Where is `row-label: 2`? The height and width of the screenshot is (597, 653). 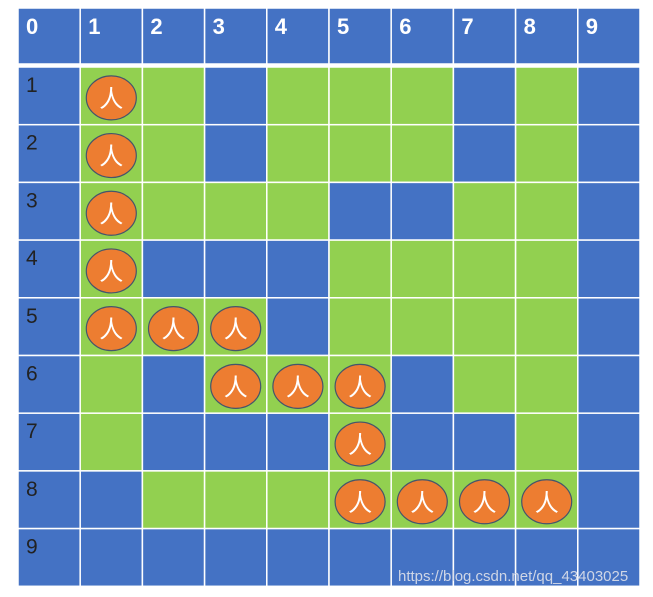 row-label: 2 is located at coordinates (32, 143).